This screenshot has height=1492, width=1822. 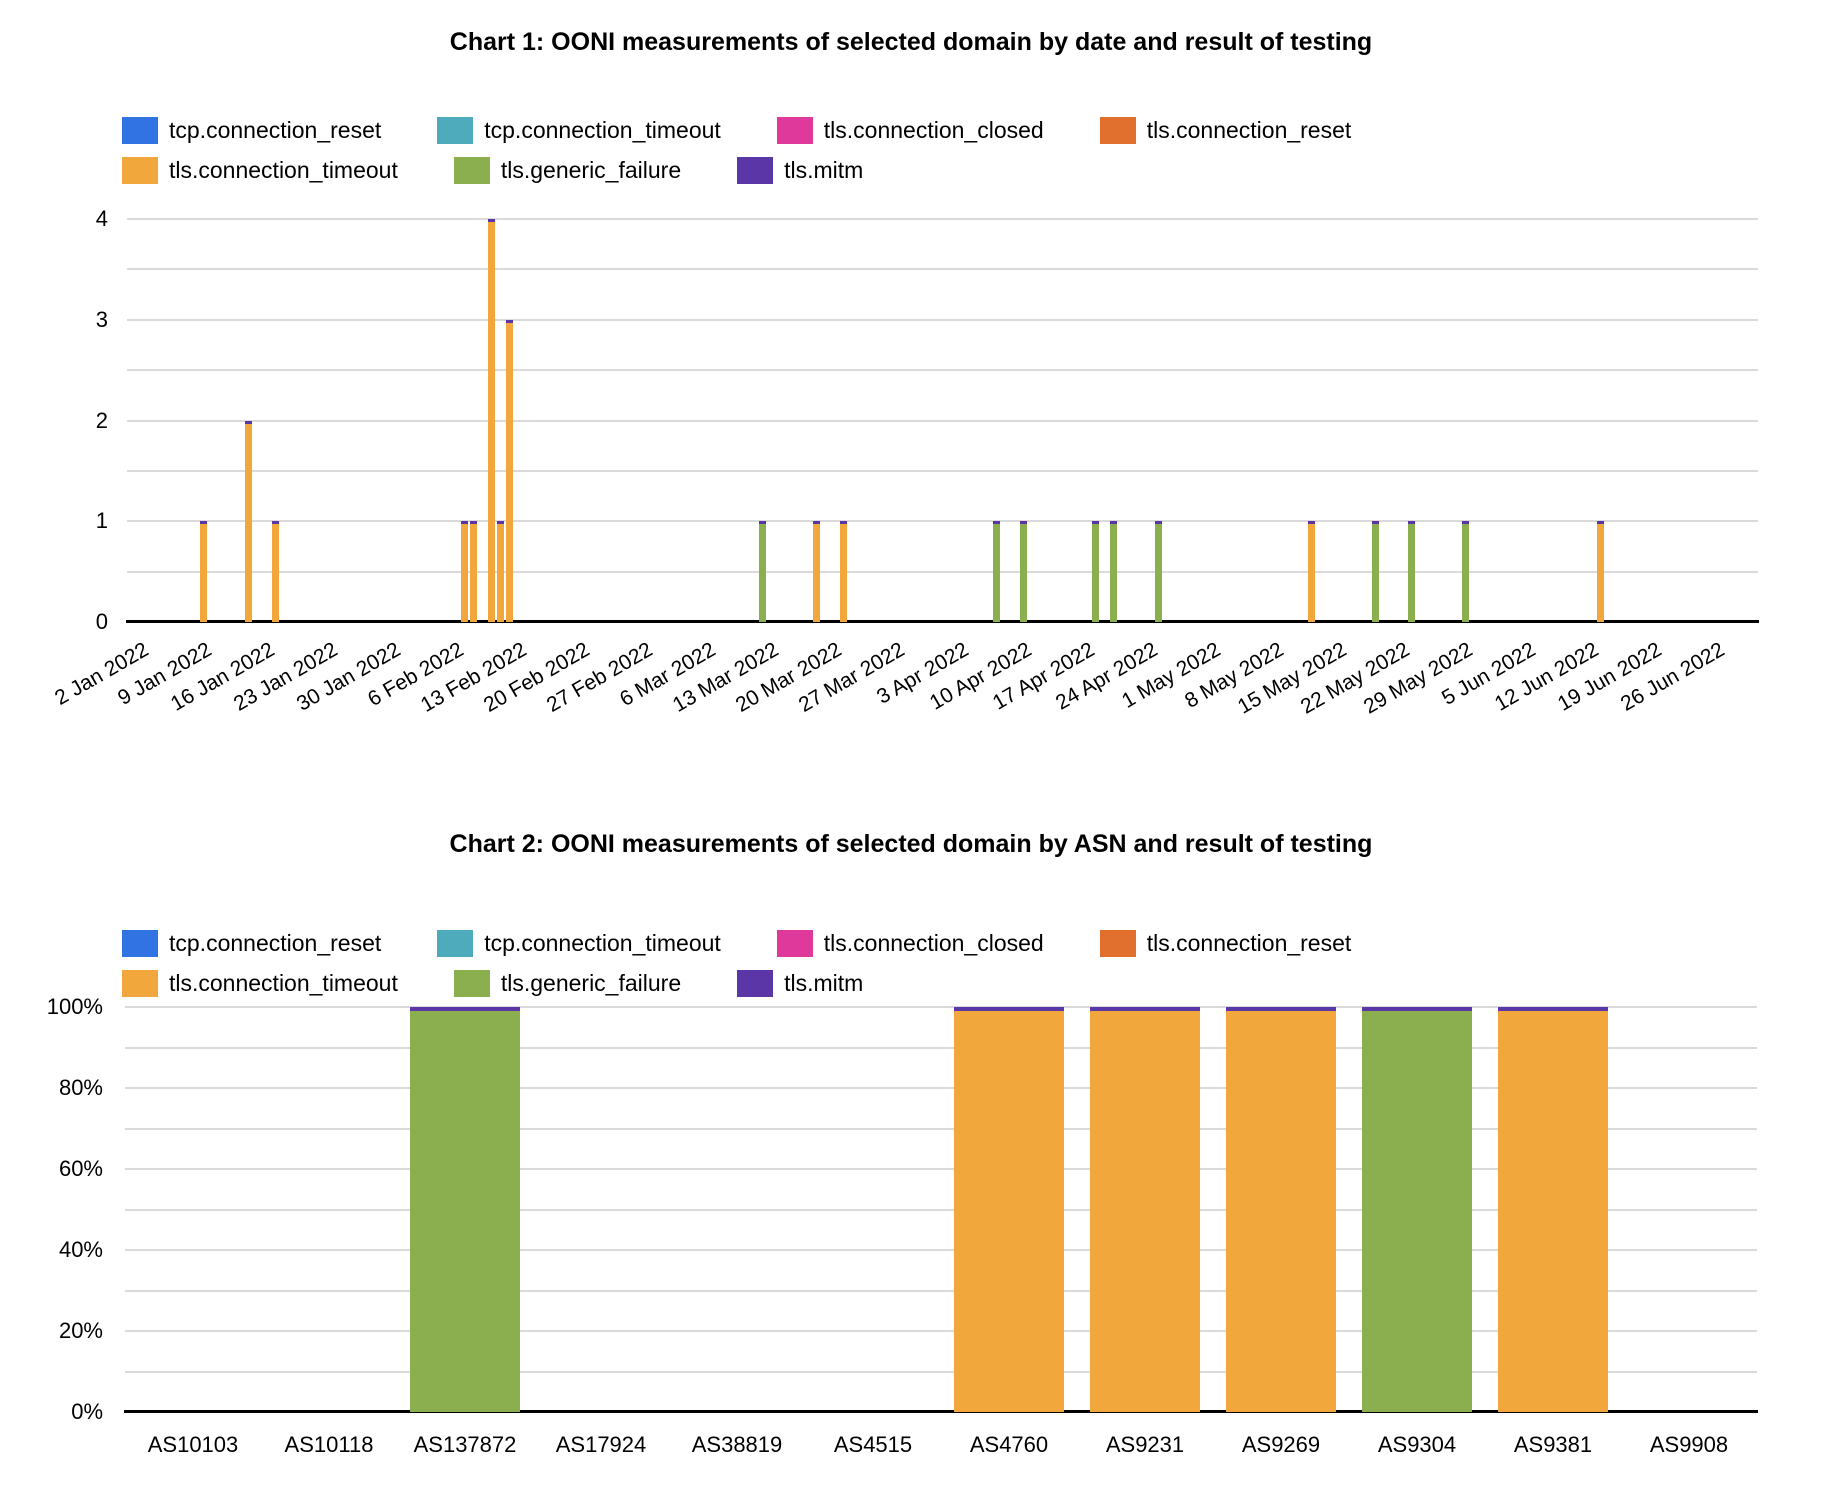 What do you see at coordinates (80, 1330) in the screenshot?
I see `y-tick-label: 20%` at bounding box center [80, 1330].